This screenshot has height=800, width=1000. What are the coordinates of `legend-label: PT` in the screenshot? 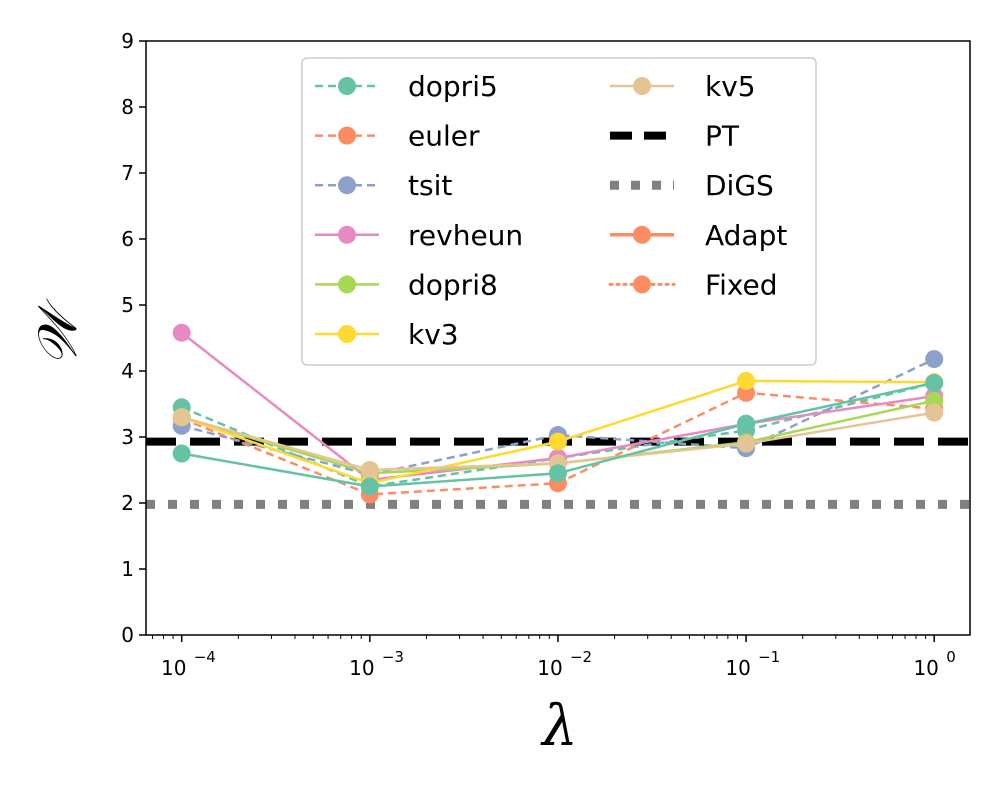 It's located at (722, 136).